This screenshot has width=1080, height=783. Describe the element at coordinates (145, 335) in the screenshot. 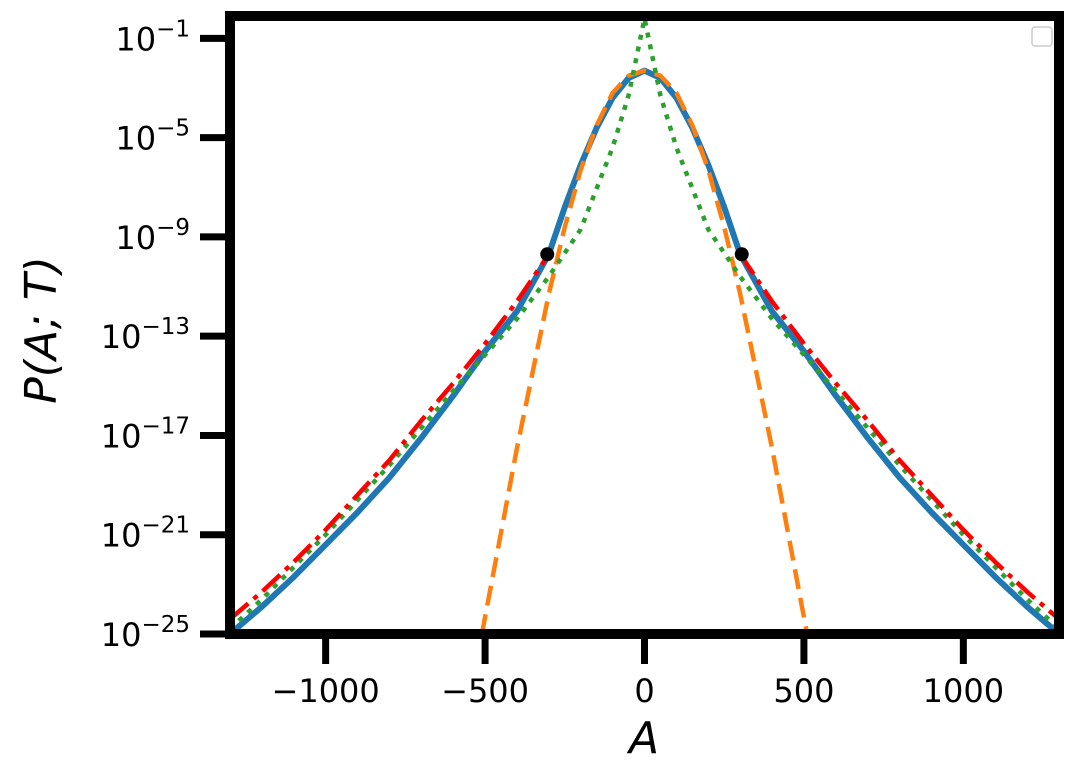

I see `y-tick-label-3: 10⁻¹³` at that location.